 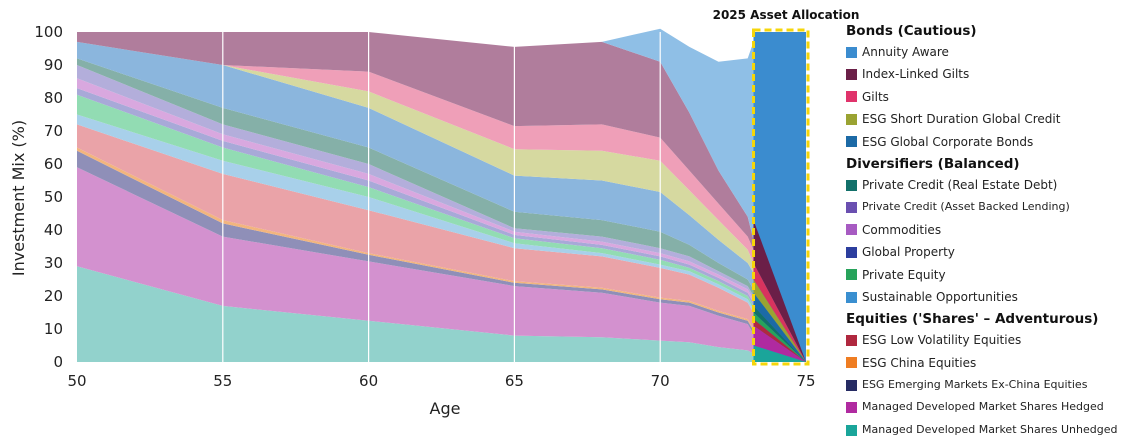 I want to click on legend-item-managed-developed-market-shares-unhedged: Managed Developed Market Shares Unhedged, so click(x=986, y=430).